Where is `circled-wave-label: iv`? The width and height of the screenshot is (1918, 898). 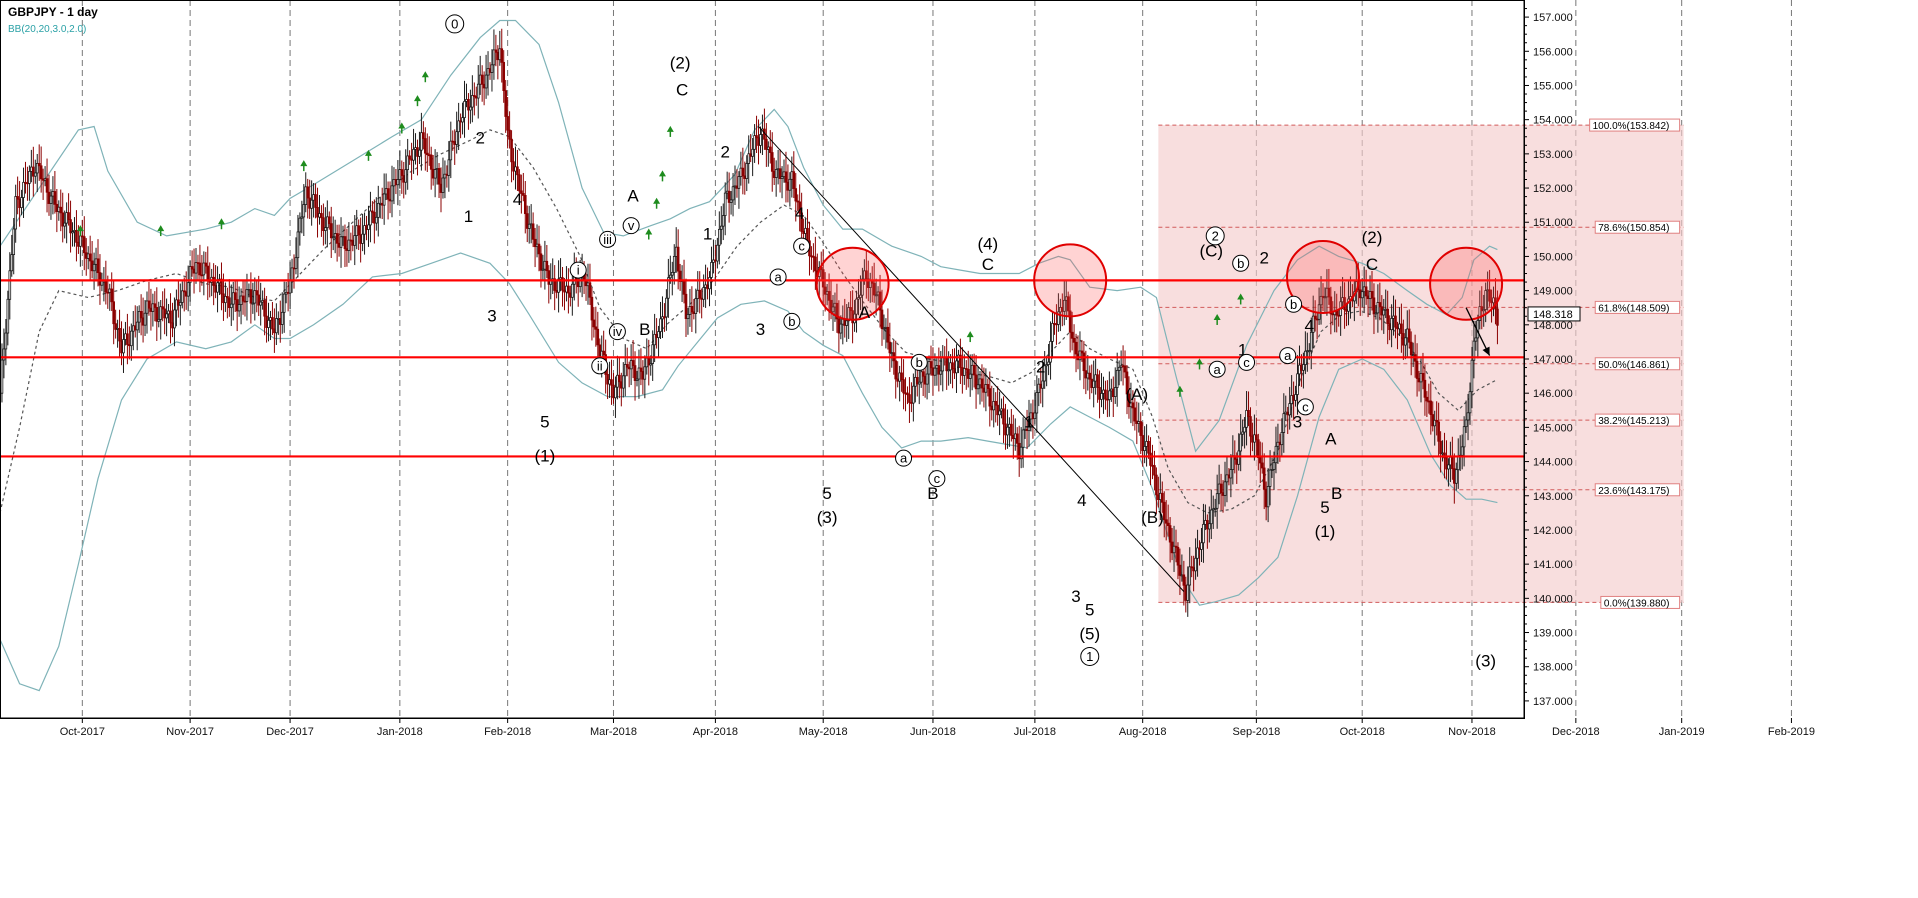
circled-wave-label: iv is located at coordinates (618, 331).